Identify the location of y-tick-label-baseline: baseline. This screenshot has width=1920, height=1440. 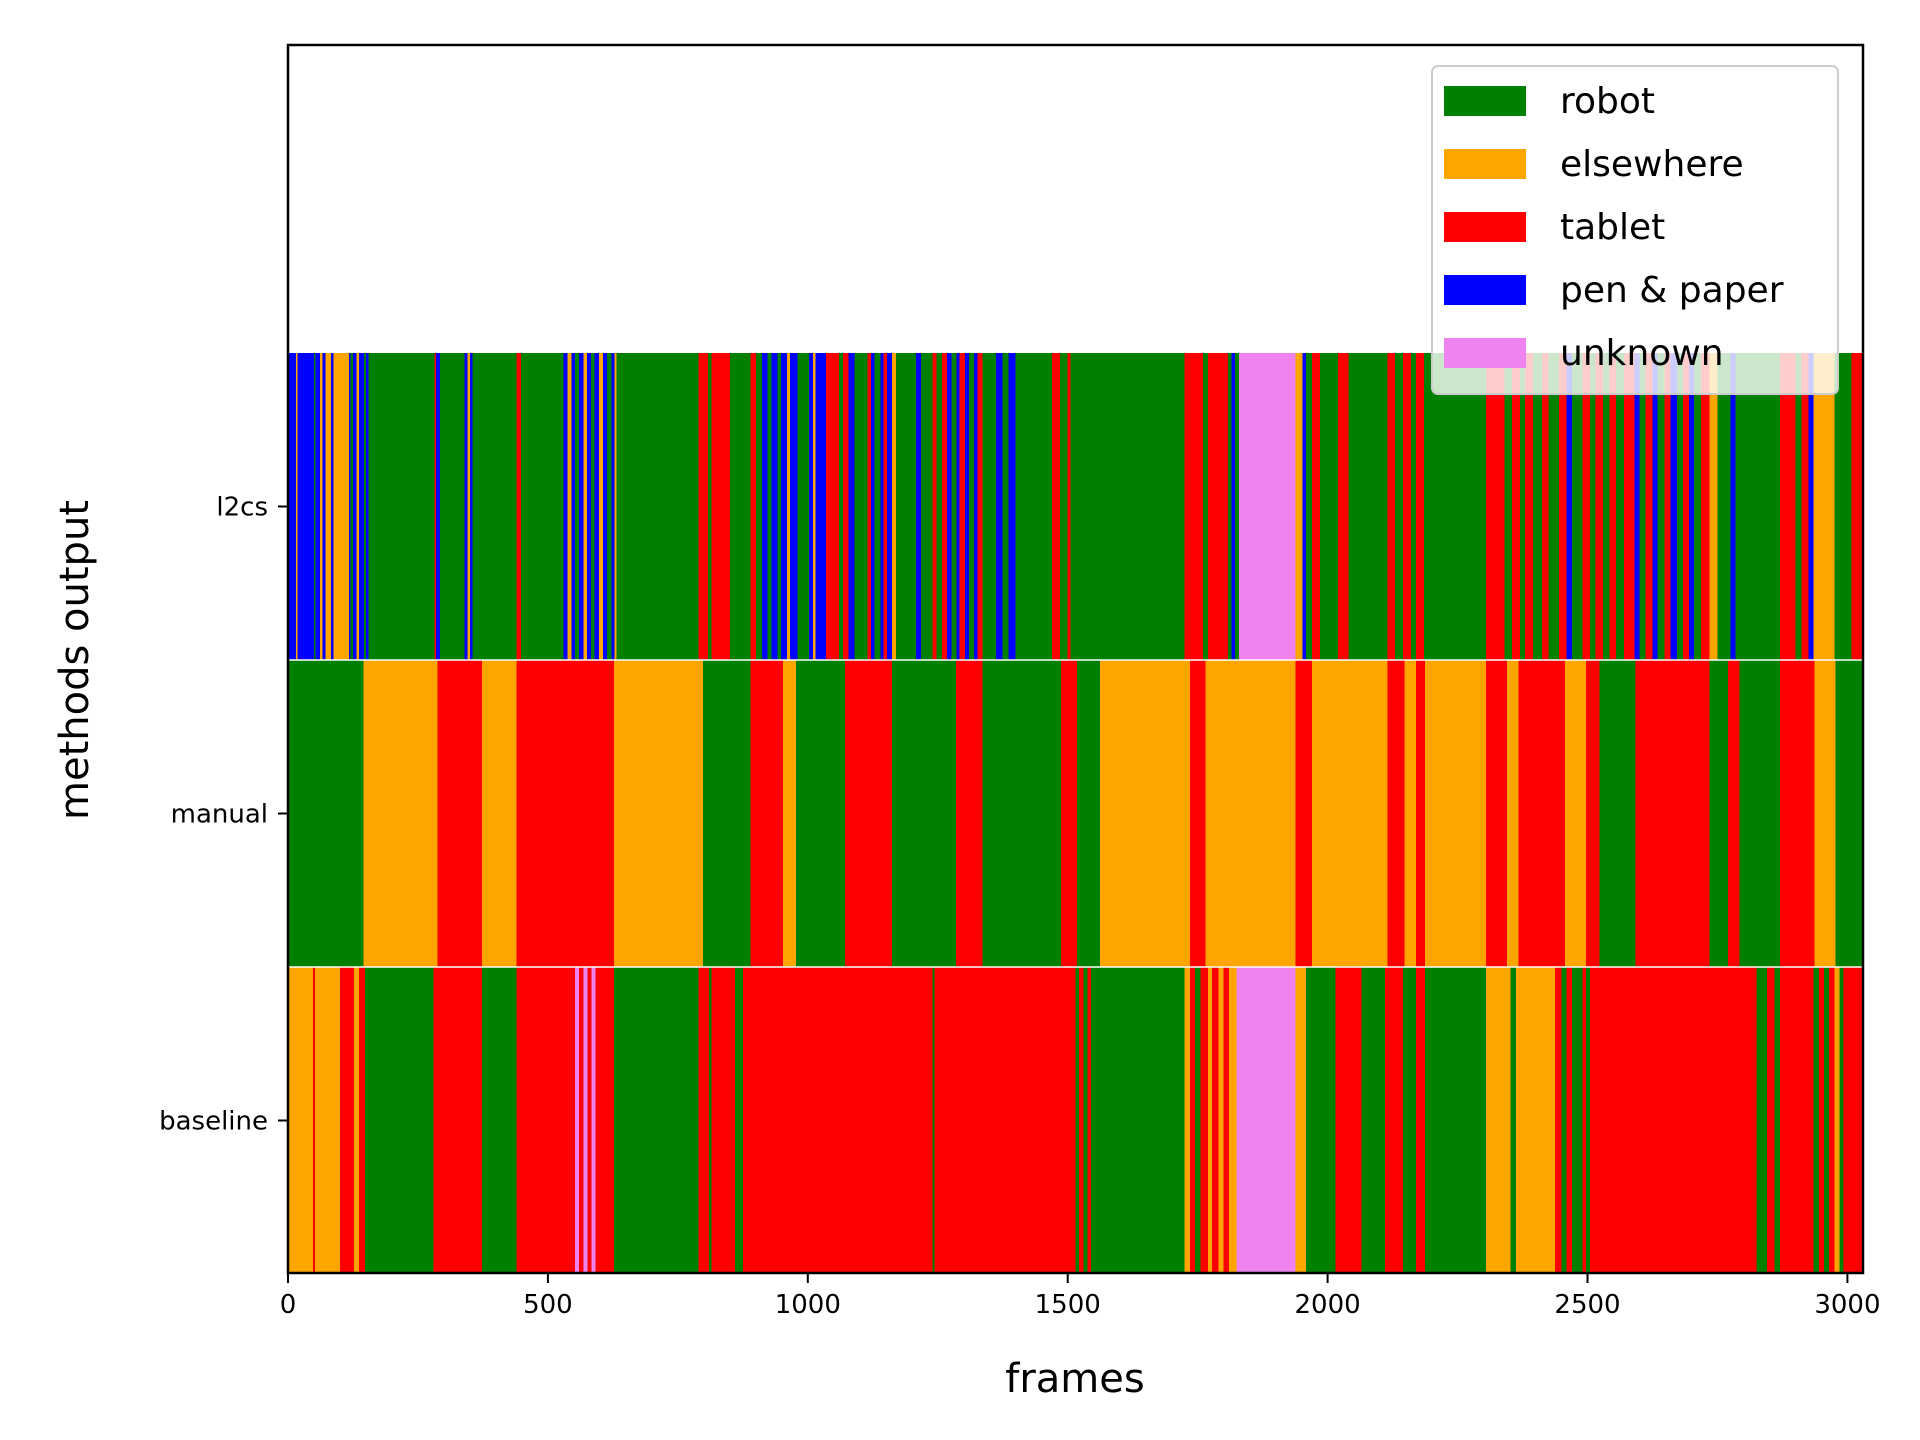
(213, 1122).